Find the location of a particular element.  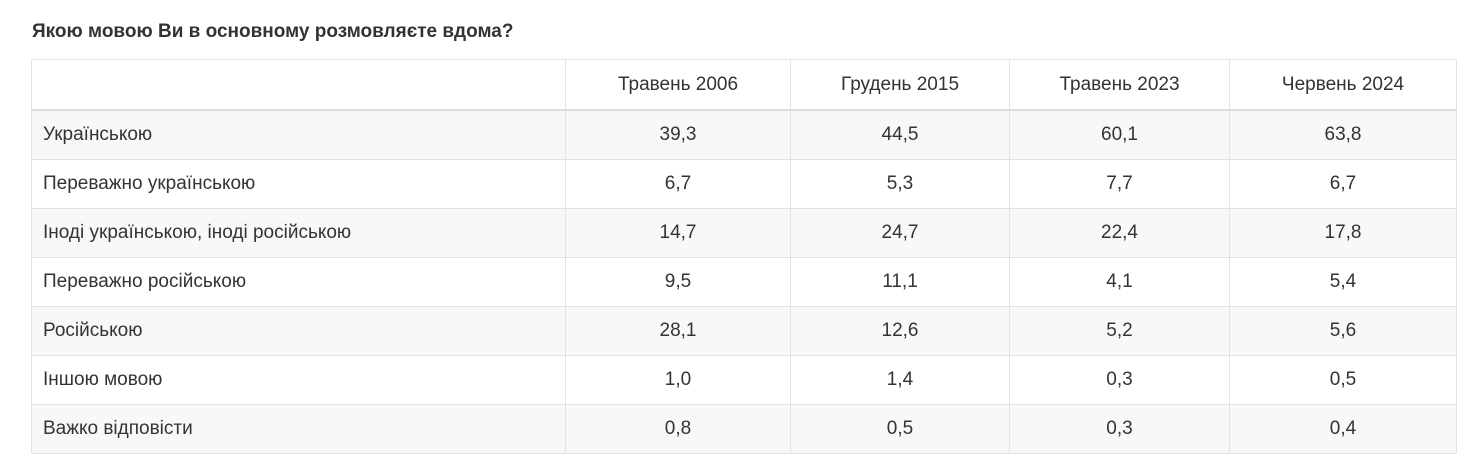

table-cell: 4,1 is located at coordinates (1119, 282).